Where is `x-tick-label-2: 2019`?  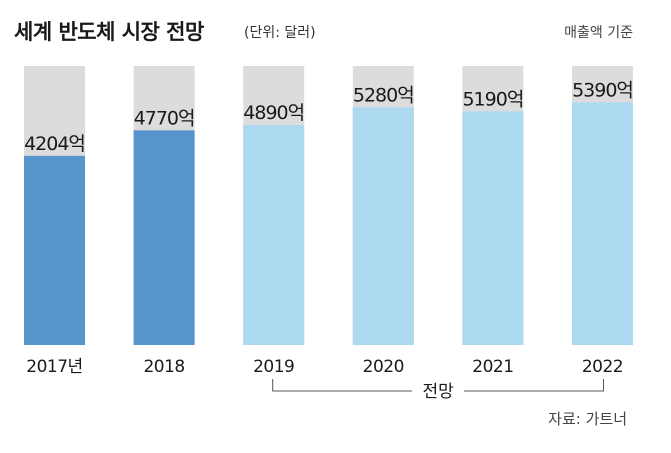
x-tick-label-2: 2019 is located at coordinates (273, 367).